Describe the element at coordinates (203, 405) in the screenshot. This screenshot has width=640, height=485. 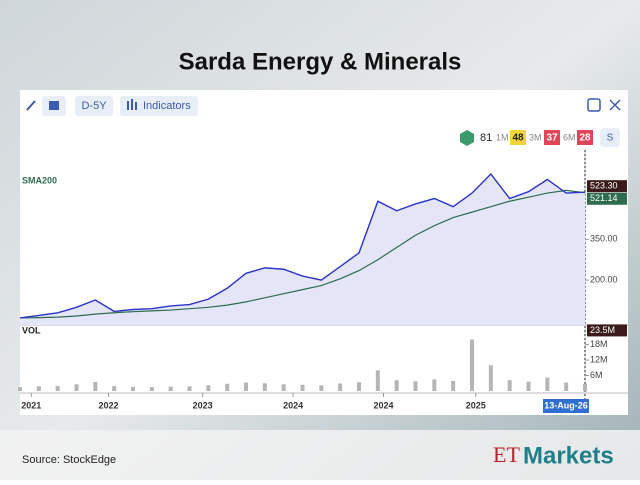
I see `x-tick-label: 2023` at that location.